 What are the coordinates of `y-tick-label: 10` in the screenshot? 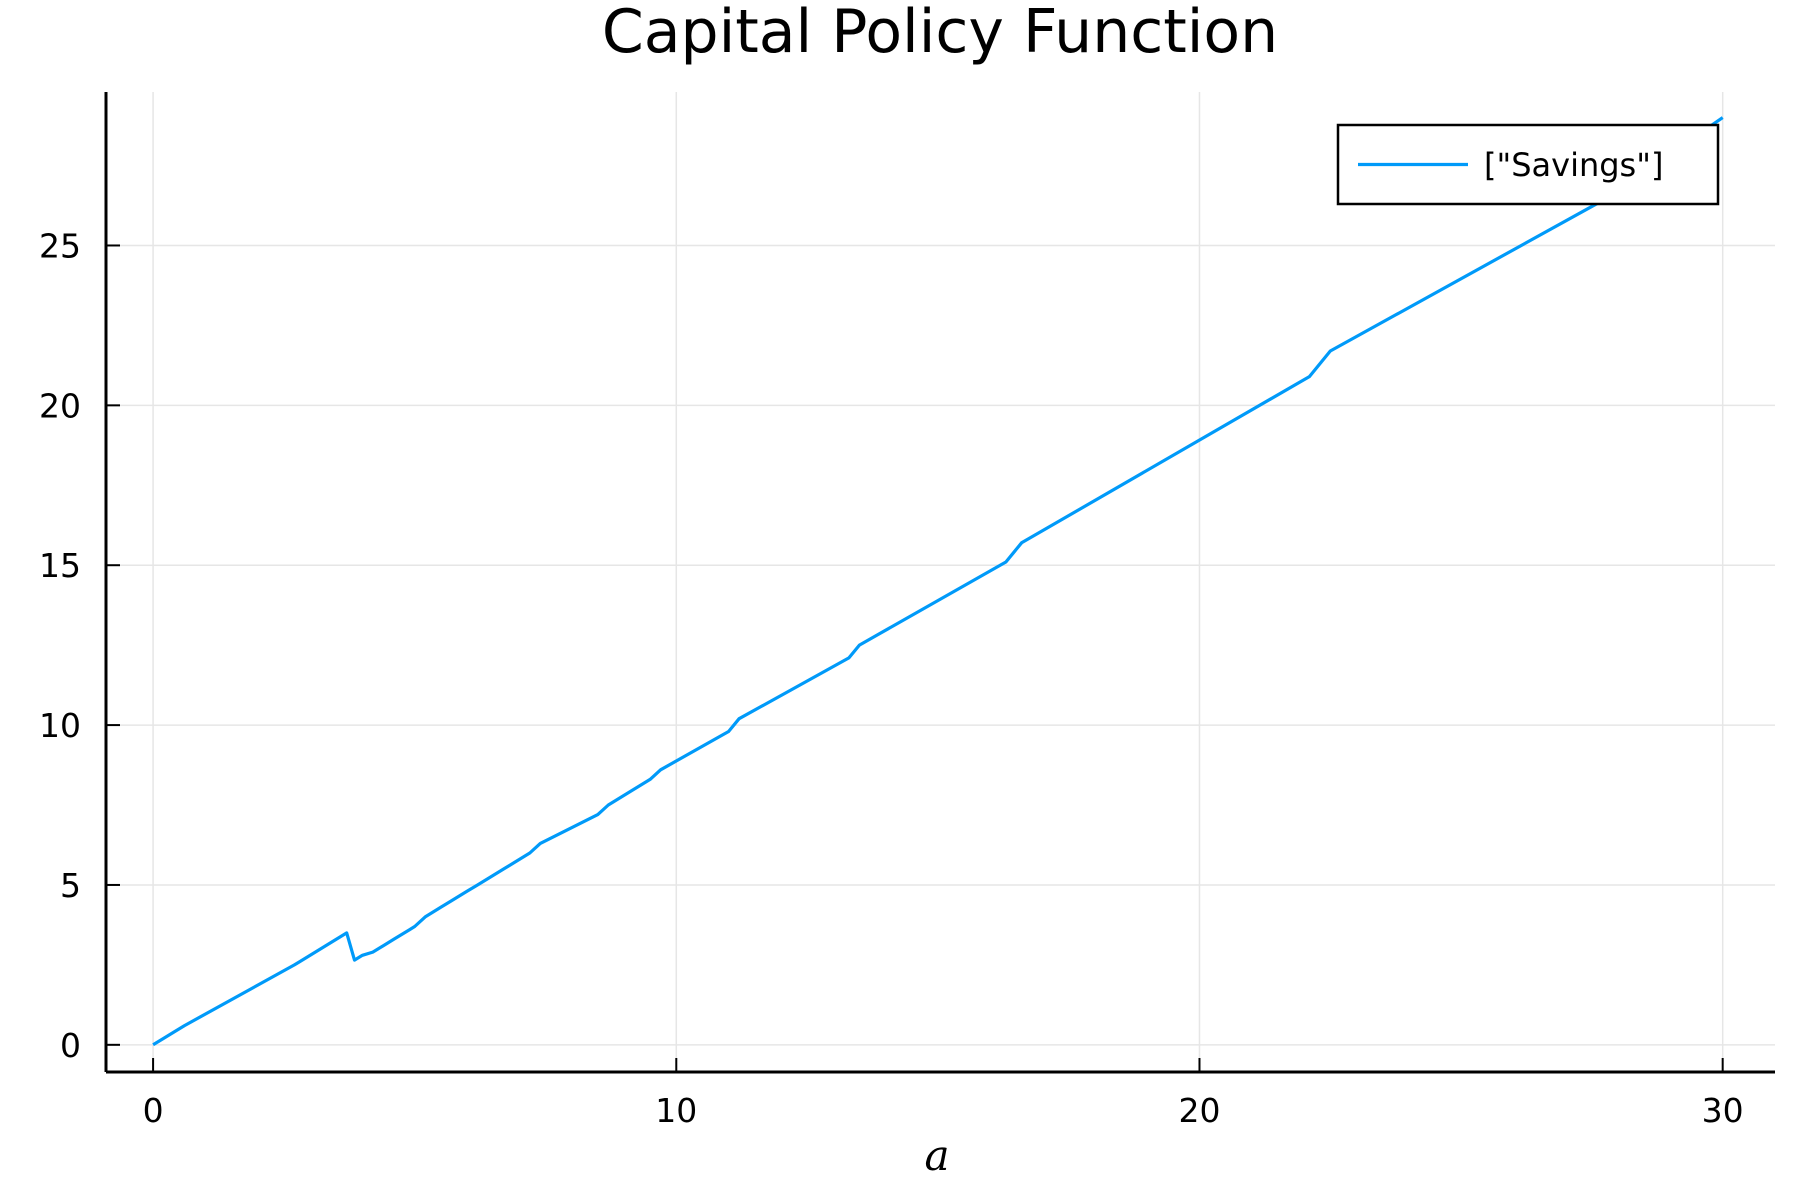 It's located at (60, 725).